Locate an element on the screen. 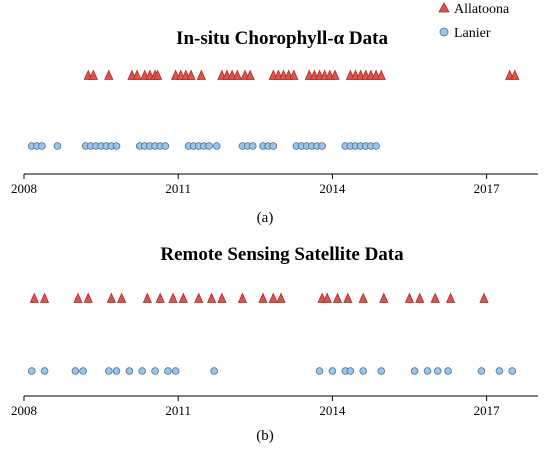 The height and width of the screenshot is (457, 550). legend-label-lanier: Lanier is located at coordinates (472, 33).